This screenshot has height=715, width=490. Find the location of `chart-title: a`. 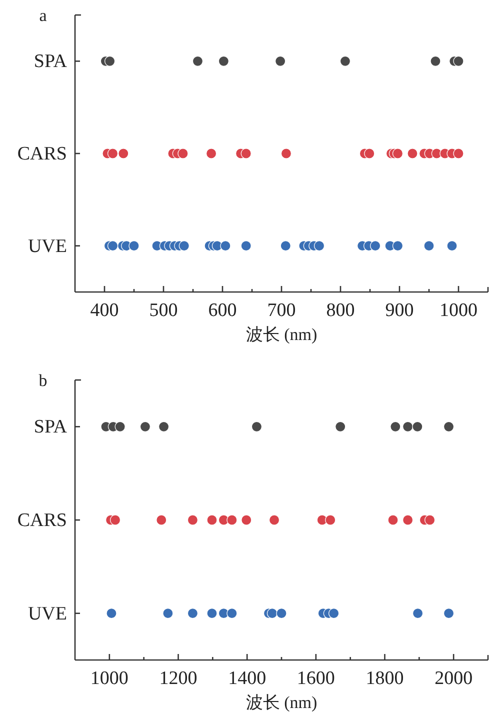

chart-title: a is located at coordinates (43, 15).